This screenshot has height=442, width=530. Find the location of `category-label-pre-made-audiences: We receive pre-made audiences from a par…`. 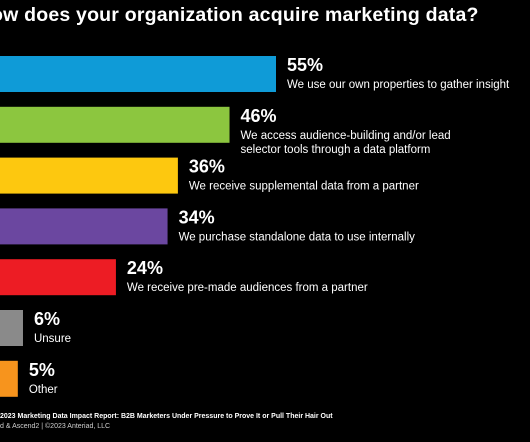

category-label-pre-made-audiences: We receive pre-made audiences from a par… is located at coordinates (247, 288).